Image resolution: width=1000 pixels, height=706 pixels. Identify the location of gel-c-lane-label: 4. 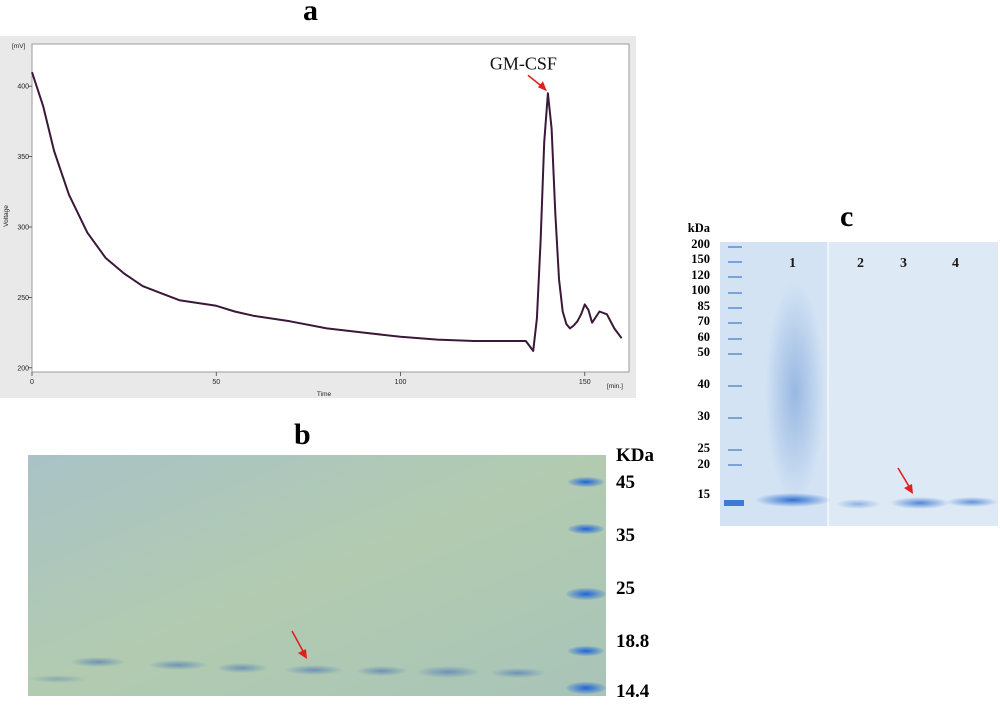
(955, 263).